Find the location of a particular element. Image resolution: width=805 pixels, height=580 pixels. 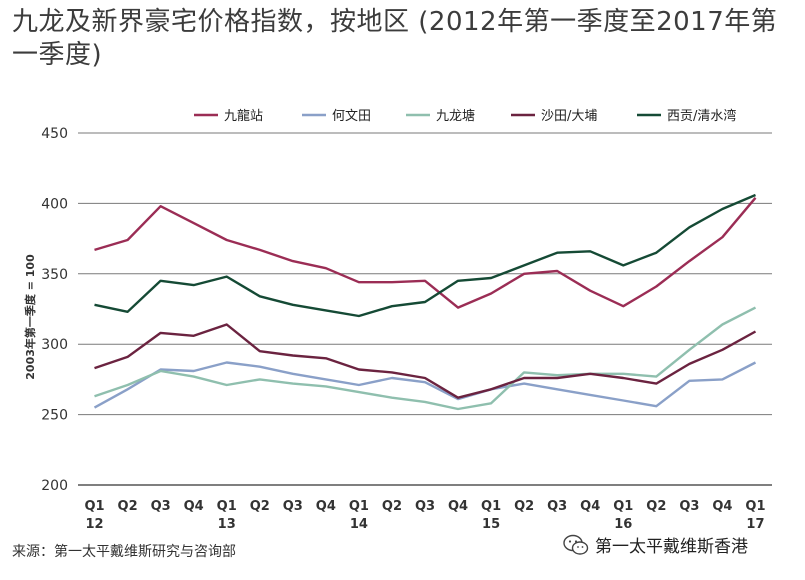

y-tick-label: 250 is located at coordinates (54, 416).